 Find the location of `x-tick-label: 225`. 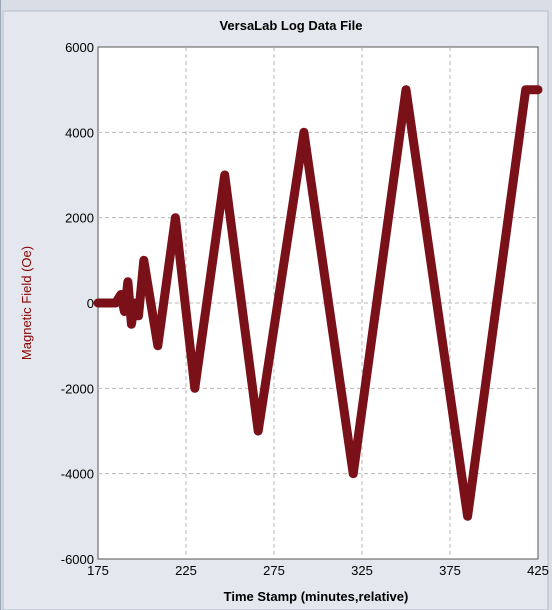

x-tick-label: 225 is located at coordinates (186, 570).